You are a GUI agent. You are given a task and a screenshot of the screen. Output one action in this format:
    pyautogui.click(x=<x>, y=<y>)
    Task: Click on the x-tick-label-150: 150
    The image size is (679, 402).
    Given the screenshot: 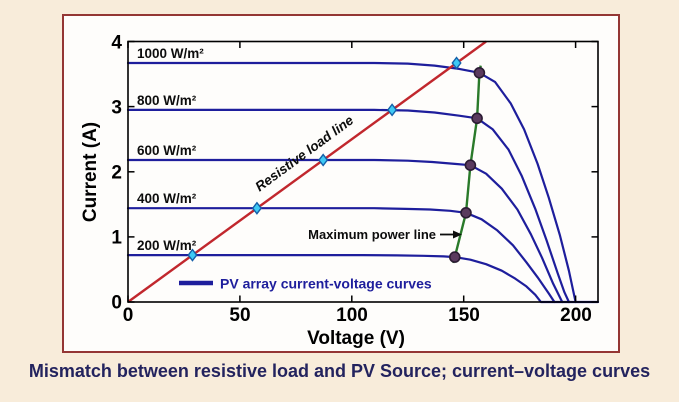 What is the action you would take?
    pyautogui.click(x=464, y=315)
    